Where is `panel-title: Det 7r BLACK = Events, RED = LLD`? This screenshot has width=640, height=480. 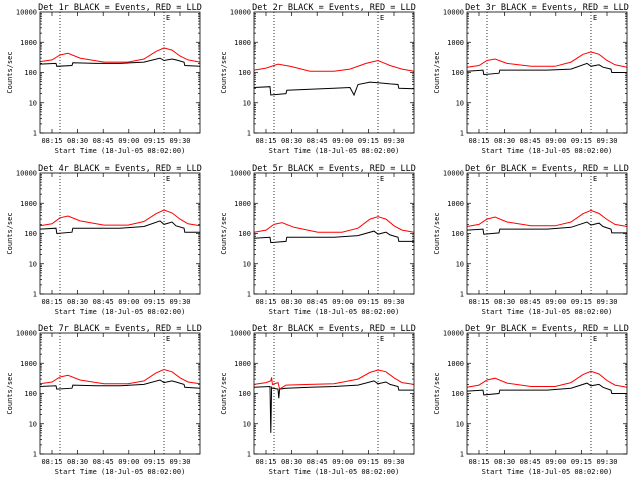 panel-title: Det 7r BLACK = Events, RED = LLD is located at coordinates (120, 329).